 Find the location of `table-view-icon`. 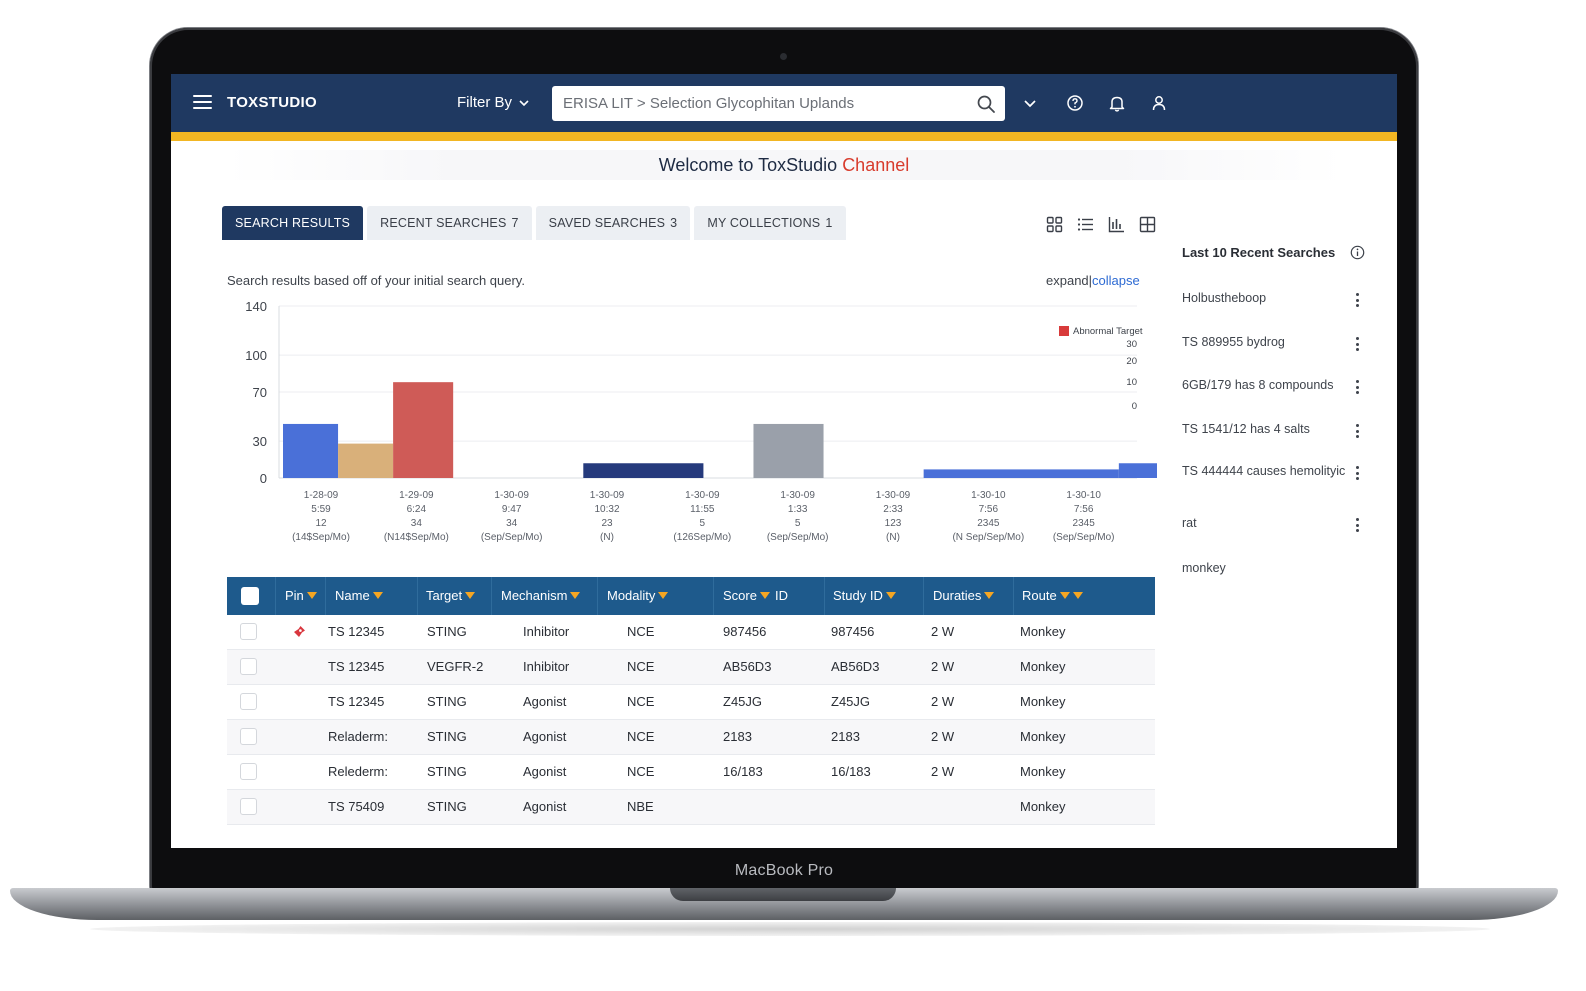

table-view-icon is located at coordinates (1147, 224).